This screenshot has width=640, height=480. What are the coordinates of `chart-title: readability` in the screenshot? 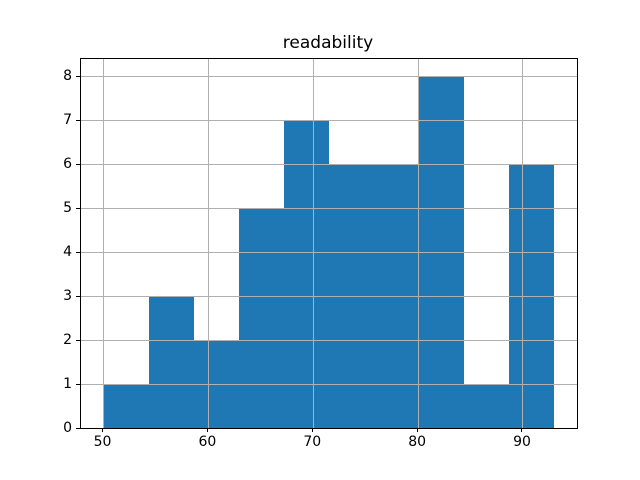 It's located at (328, 43).